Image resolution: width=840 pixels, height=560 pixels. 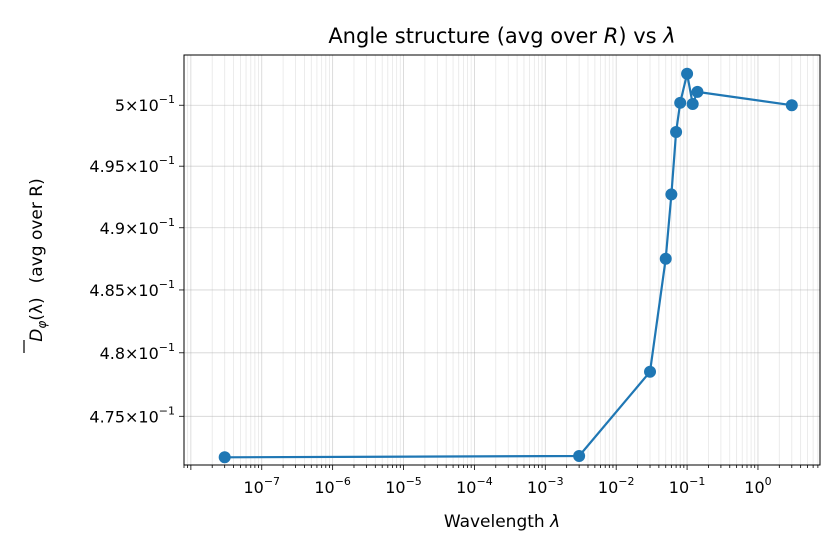 What do you see at coordinates (687, 486) in the screenshot?
I see `x-tick-label: 10⁻¹` at bounding box center [687, 486].